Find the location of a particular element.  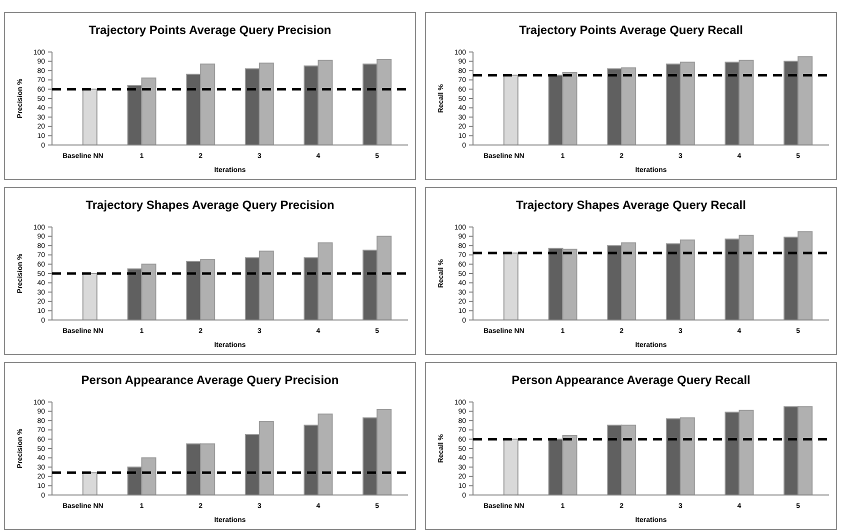

chart-title: Trajectory Shapes Average Query Precision is located at coordinates (210, 205).